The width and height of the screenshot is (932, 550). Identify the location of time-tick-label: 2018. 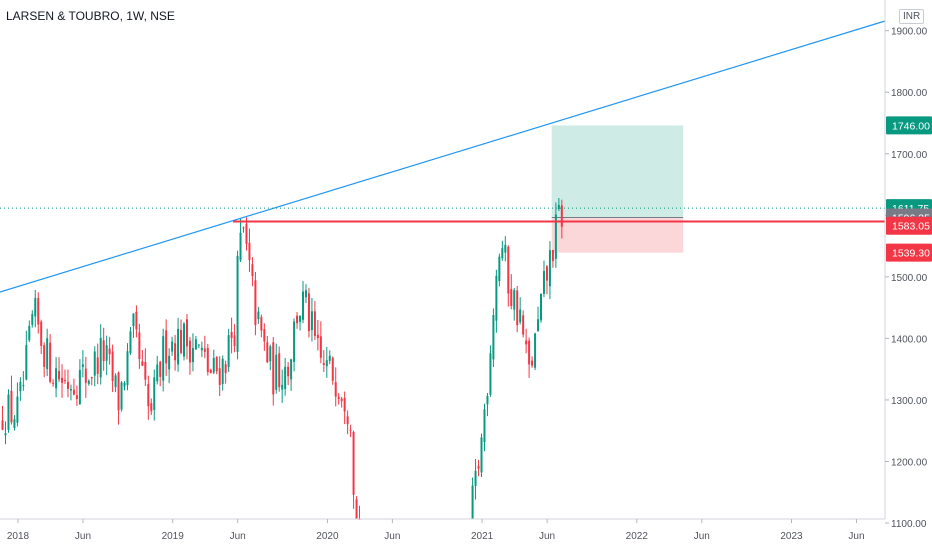
(18, 536).